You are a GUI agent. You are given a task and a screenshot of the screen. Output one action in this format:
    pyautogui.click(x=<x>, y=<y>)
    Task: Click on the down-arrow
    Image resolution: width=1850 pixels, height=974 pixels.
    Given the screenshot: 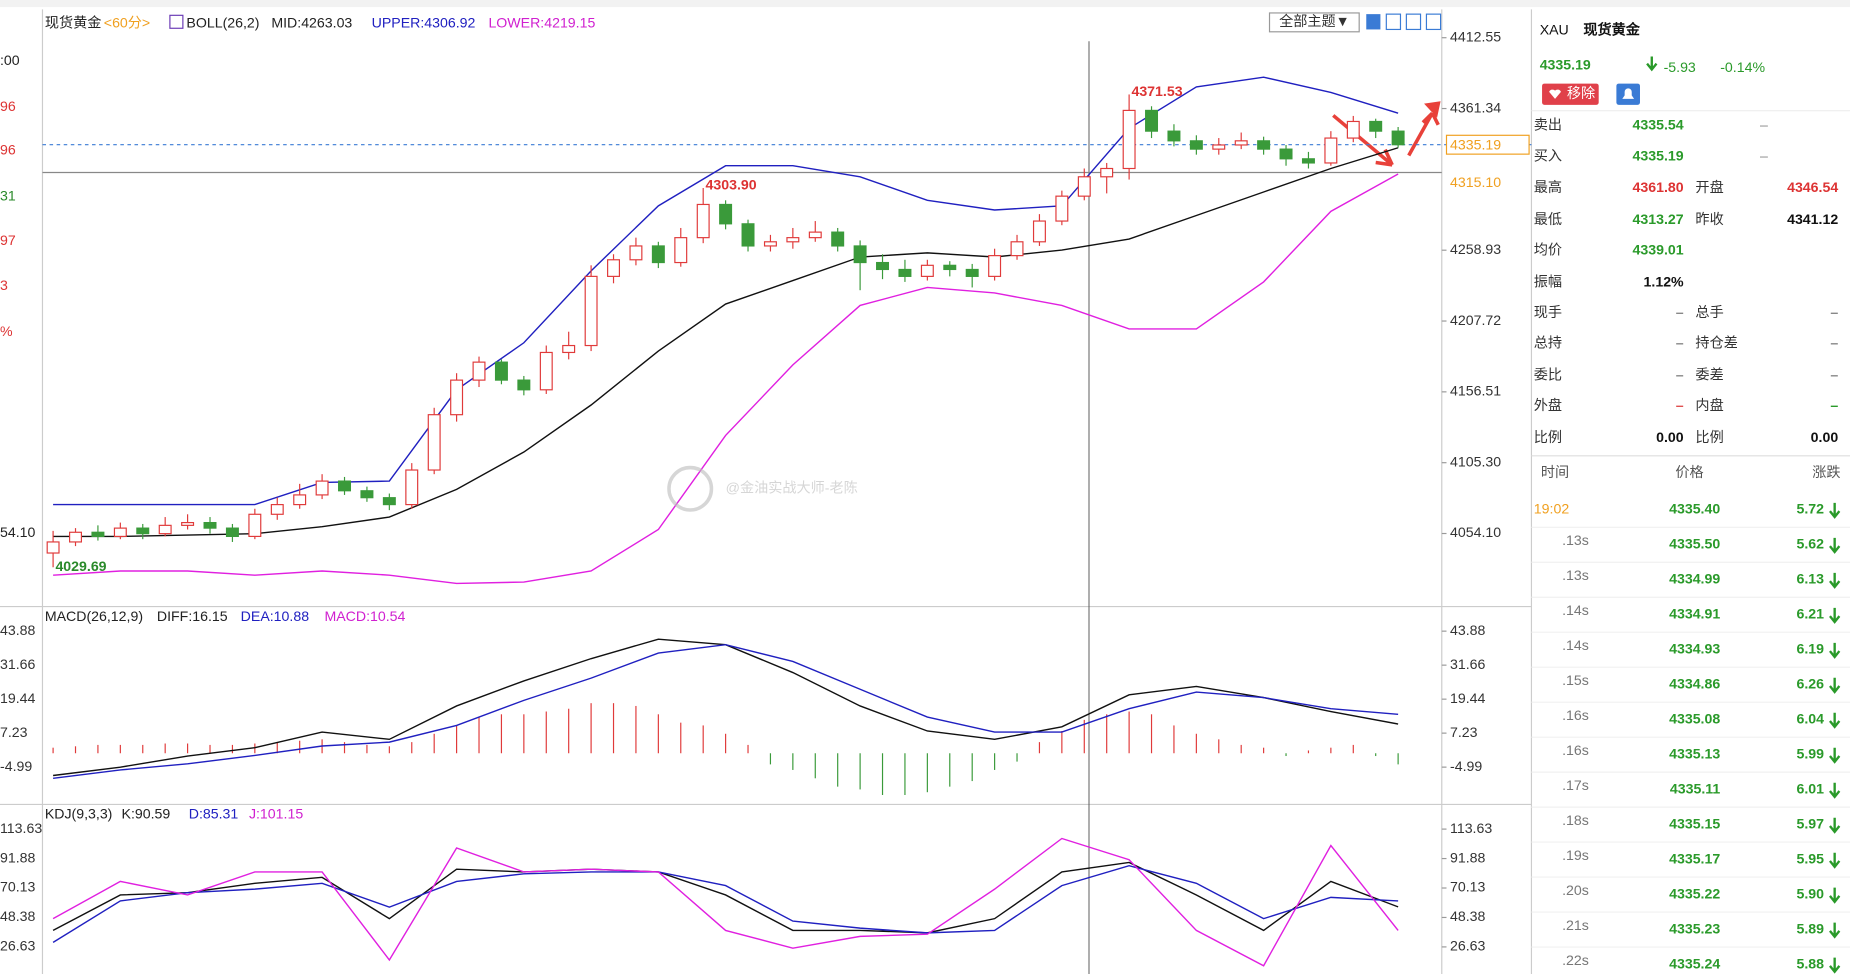 What is the action you would take?
    pyautogui.click(x=1652, y=64)
    